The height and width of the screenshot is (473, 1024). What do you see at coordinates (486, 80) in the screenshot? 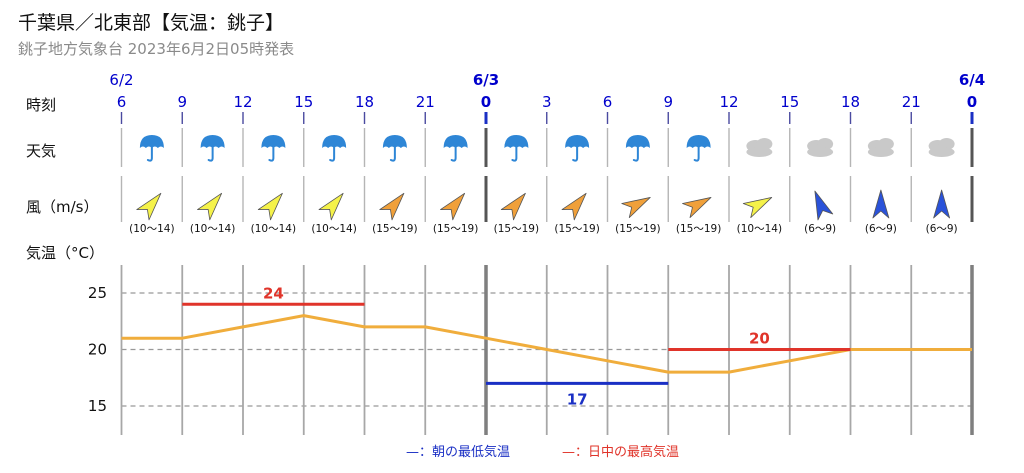
I see `date-label: 6/3` at bounding box center [486, 80].